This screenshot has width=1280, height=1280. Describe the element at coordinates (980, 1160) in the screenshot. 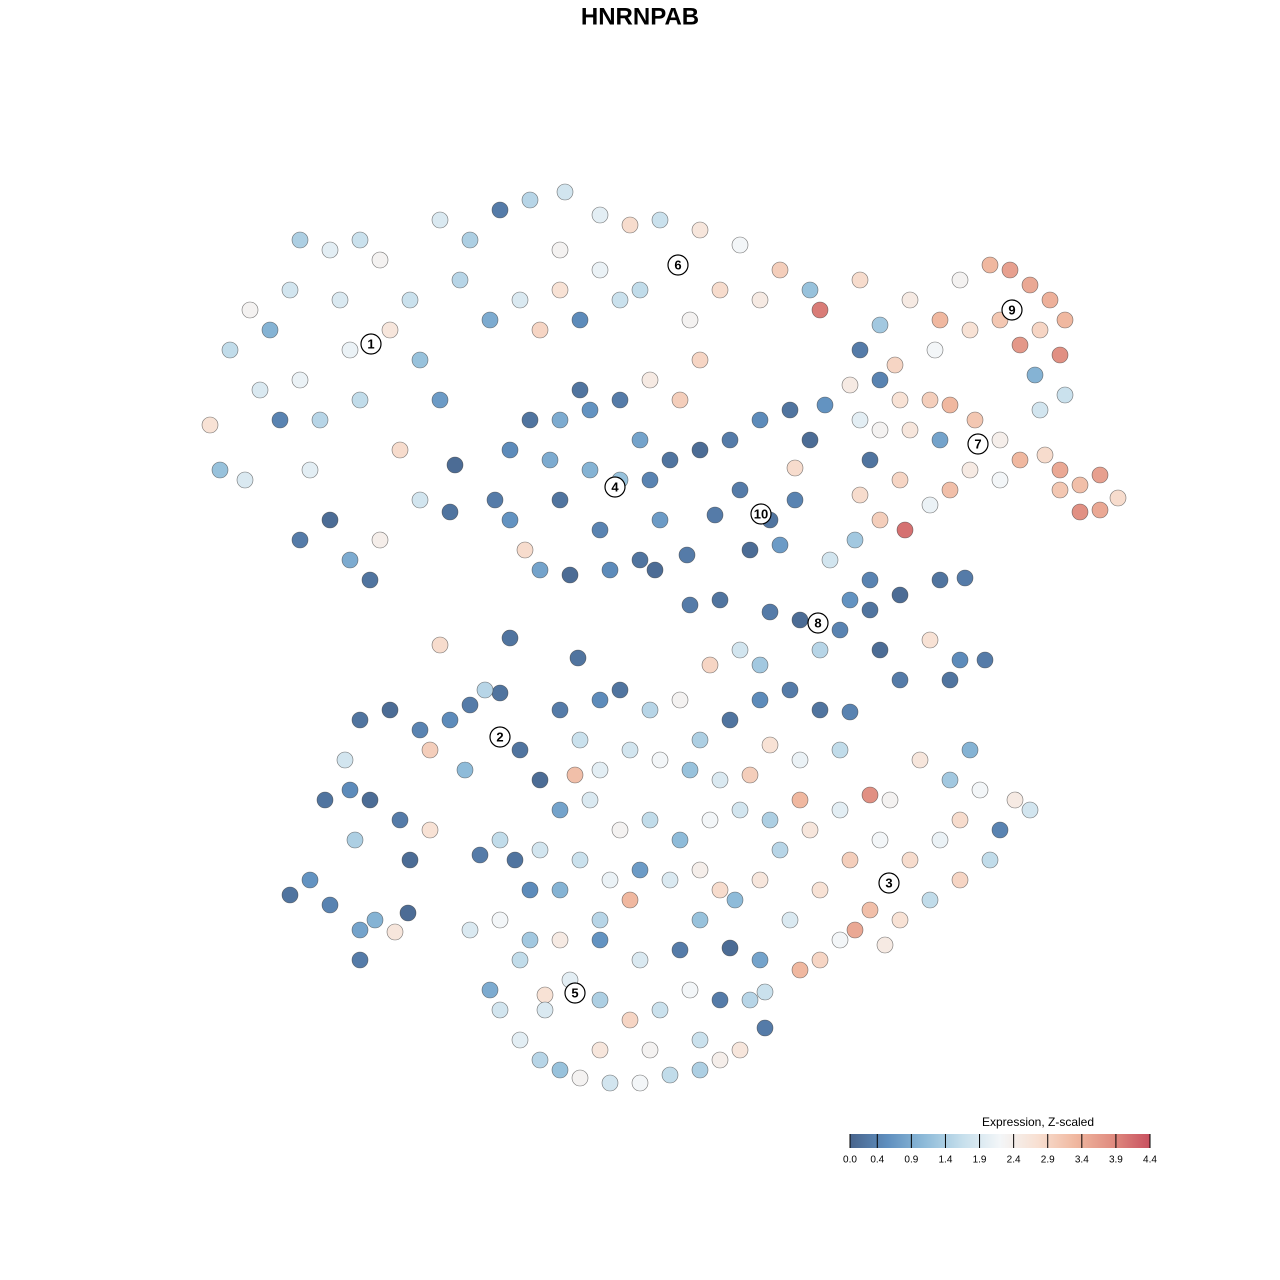

I see `colorbar-tick-label: 1.9` at that location.